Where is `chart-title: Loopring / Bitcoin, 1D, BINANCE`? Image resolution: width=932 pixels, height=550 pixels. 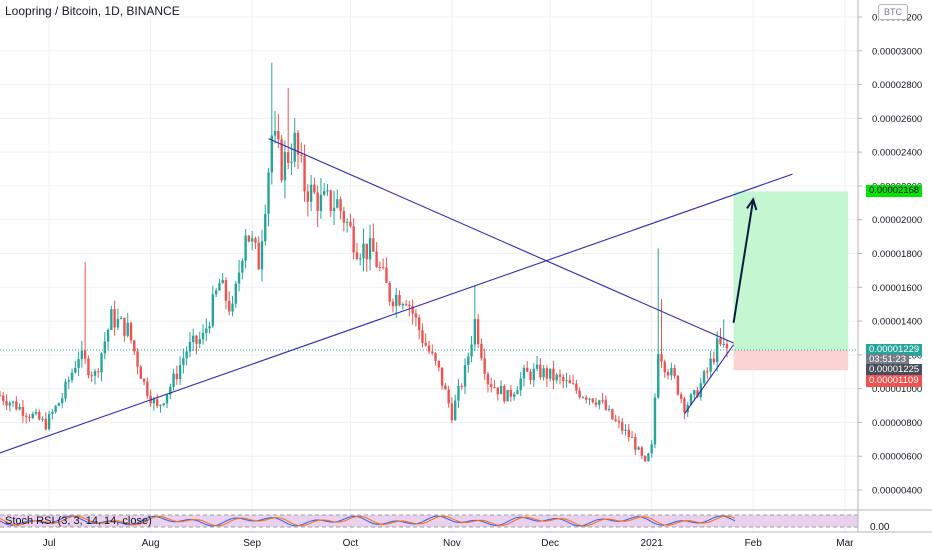 chart-title: Loopring / Bitcoin, 1D, BINANCE is located at coordinates (92, 11).